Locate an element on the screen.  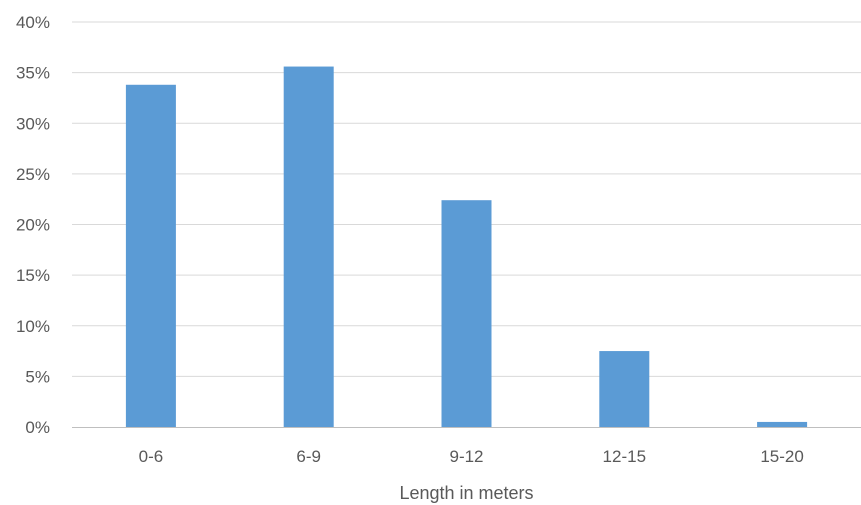
y-tick-label: 15% is located at coordinates (33, 275).